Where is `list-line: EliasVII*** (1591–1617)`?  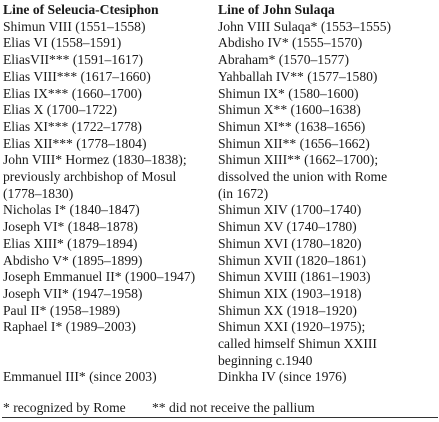 list-line: EliasVII*** (1591–1617) is located at coordinates (73, 60).